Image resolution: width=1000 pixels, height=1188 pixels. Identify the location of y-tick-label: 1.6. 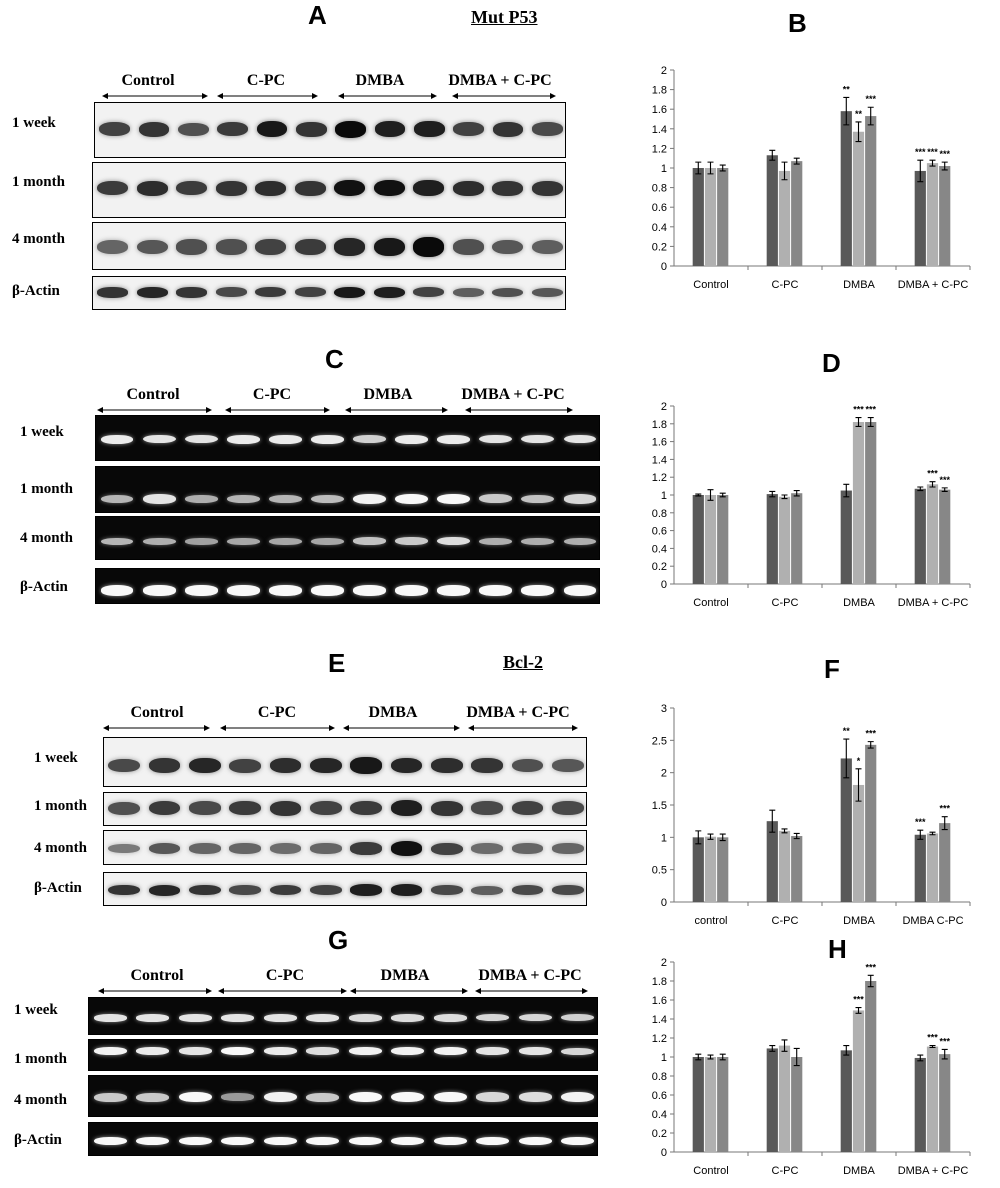
(659, 443).